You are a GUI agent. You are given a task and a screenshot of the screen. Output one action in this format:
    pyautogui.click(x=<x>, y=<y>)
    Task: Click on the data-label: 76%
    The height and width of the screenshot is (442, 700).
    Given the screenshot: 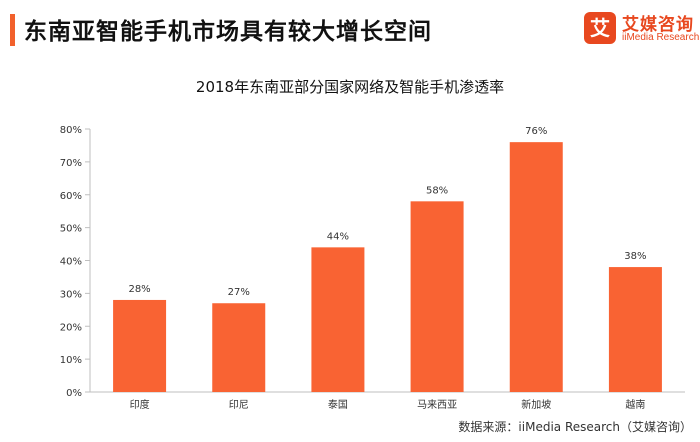 What is the action you would take?
    pyautogui.click(x=536, y=131)
    